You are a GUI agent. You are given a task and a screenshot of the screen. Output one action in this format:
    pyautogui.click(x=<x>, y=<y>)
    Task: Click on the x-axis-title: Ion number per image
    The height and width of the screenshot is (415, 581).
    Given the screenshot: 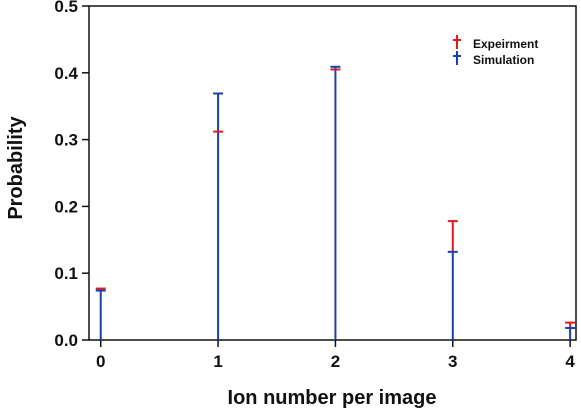 What is the action you would take?
    pyautogui.click(x=332, y=398)
    